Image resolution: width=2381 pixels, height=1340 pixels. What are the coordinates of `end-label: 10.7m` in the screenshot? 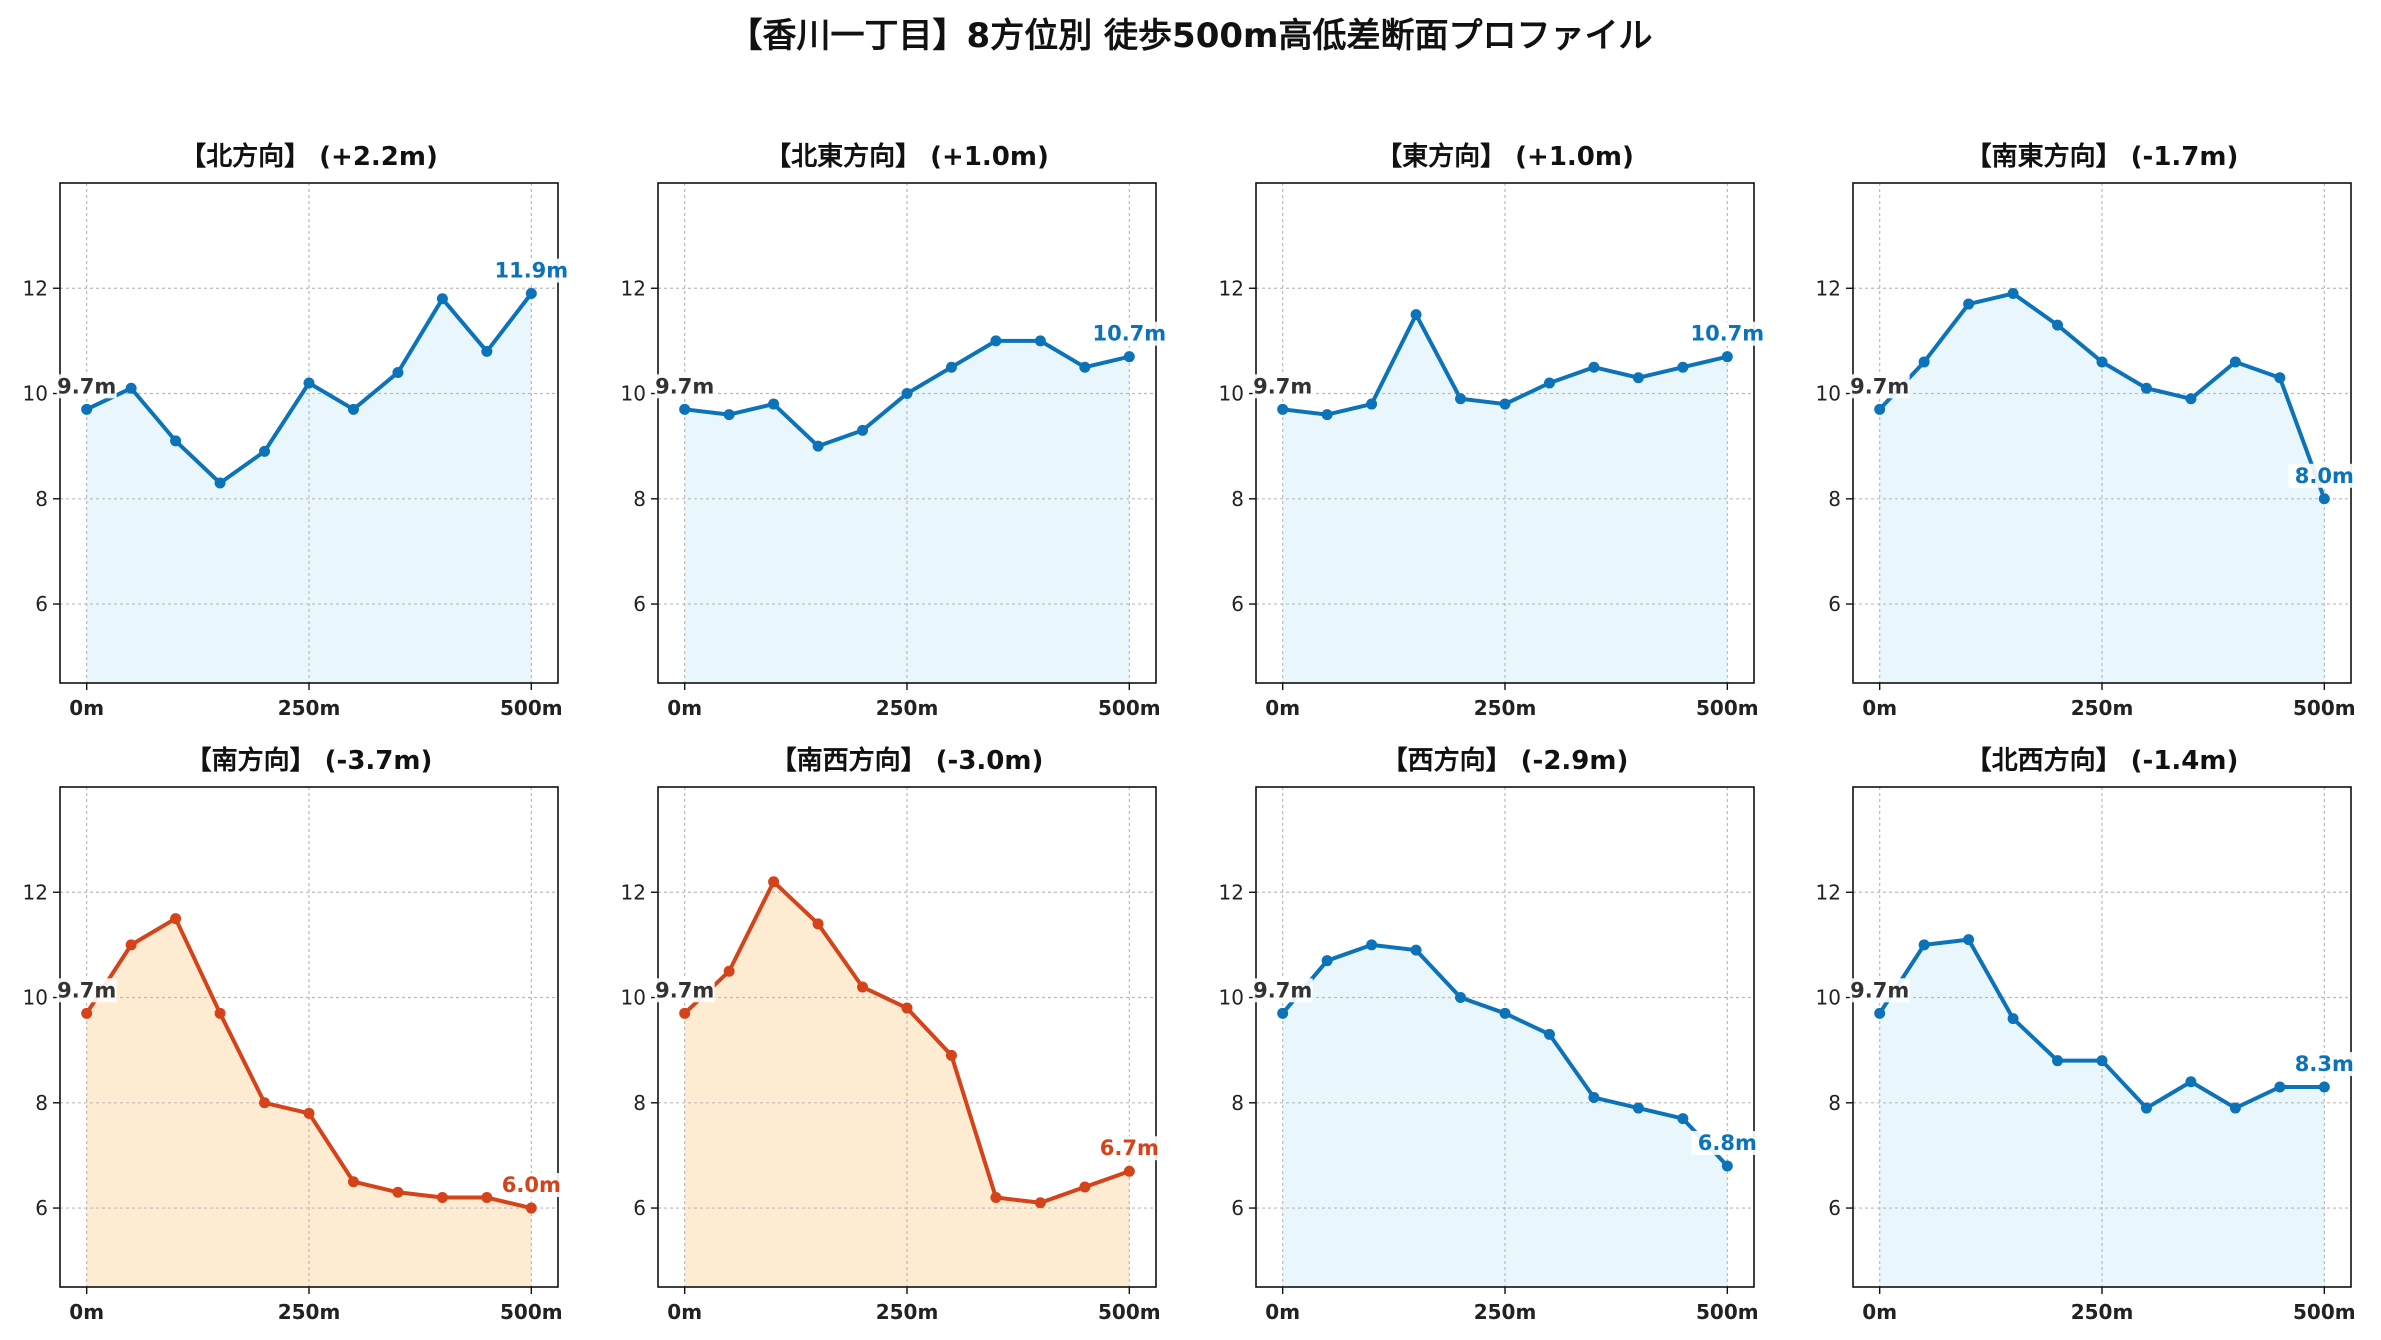 It's located at (1129, 334).